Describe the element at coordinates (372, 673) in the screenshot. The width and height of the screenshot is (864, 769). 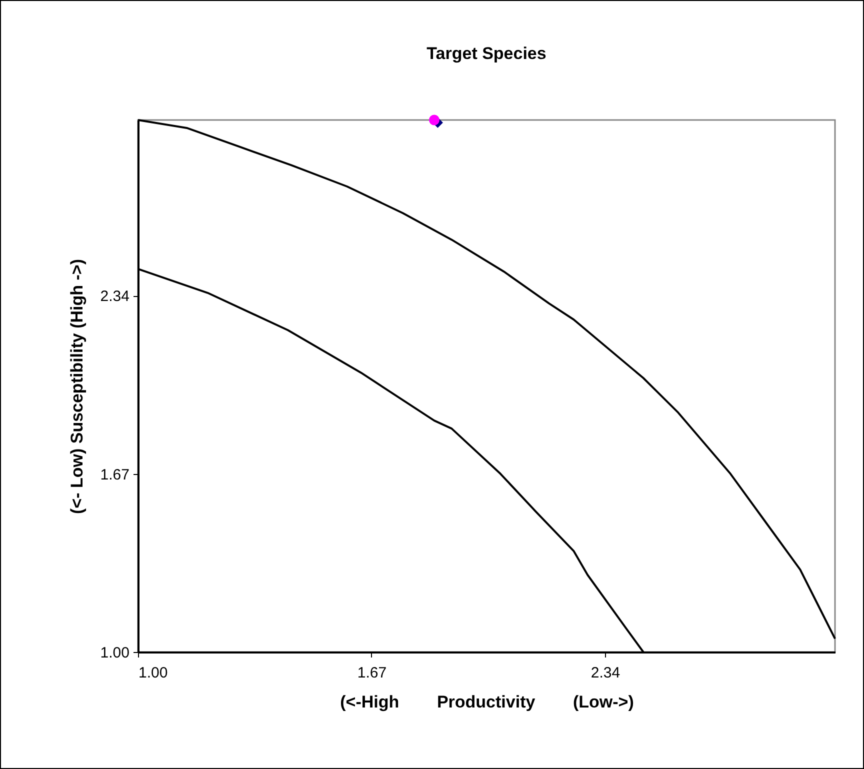
I see `x-tick-label: 1.67` at that location.